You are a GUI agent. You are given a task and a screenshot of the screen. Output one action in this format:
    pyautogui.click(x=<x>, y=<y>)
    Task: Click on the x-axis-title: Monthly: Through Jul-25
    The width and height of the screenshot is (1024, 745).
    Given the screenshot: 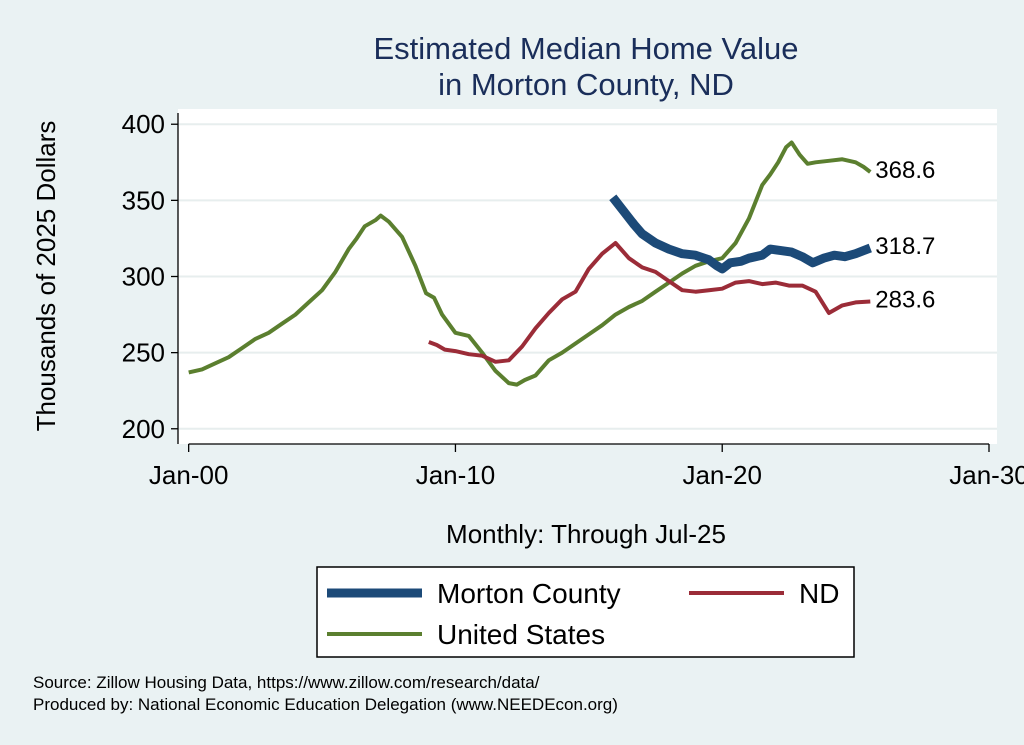 What is the action you would take?
    pyautogui.click(x=586, y=534)
    